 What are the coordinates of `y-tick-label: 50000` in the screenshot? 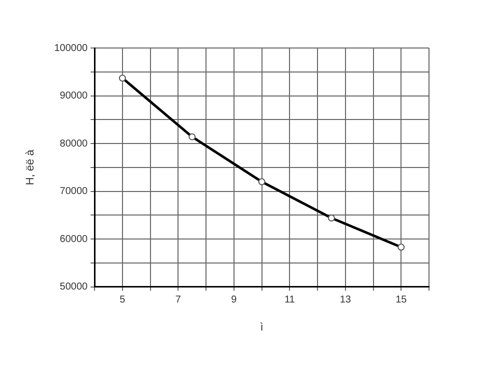 It's located at (74, 287).